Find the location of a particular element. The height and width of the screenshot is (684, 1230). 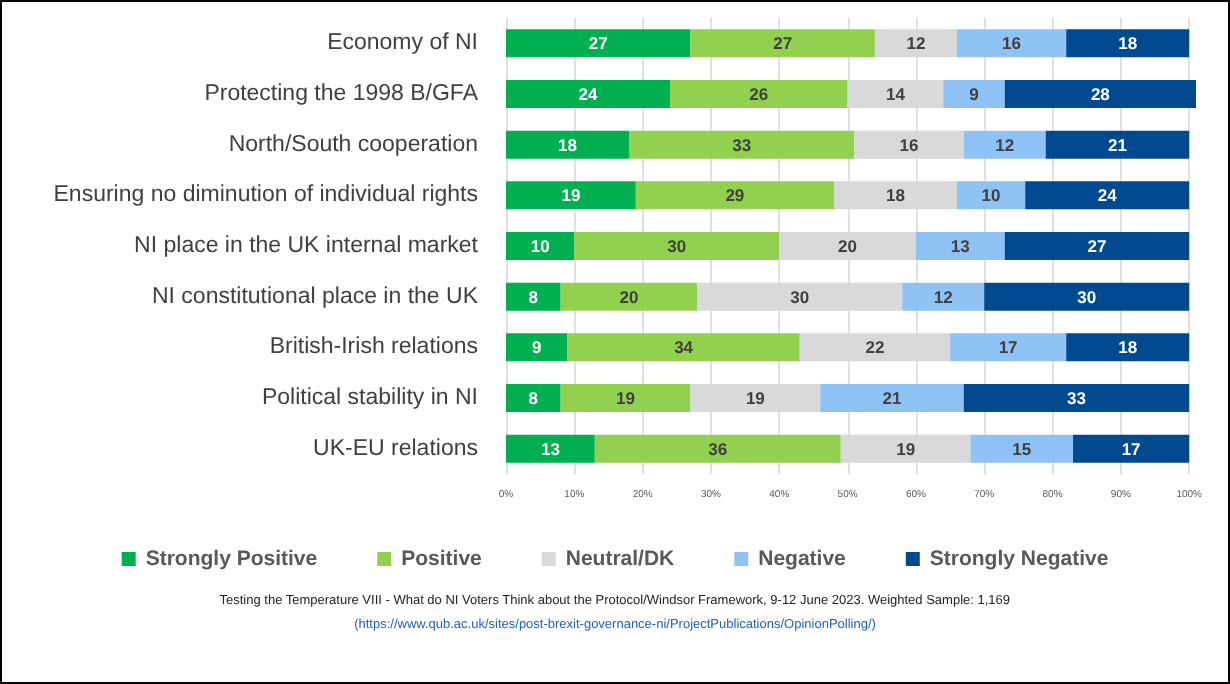

data-label: 26 is located at coordinates (759, 94).